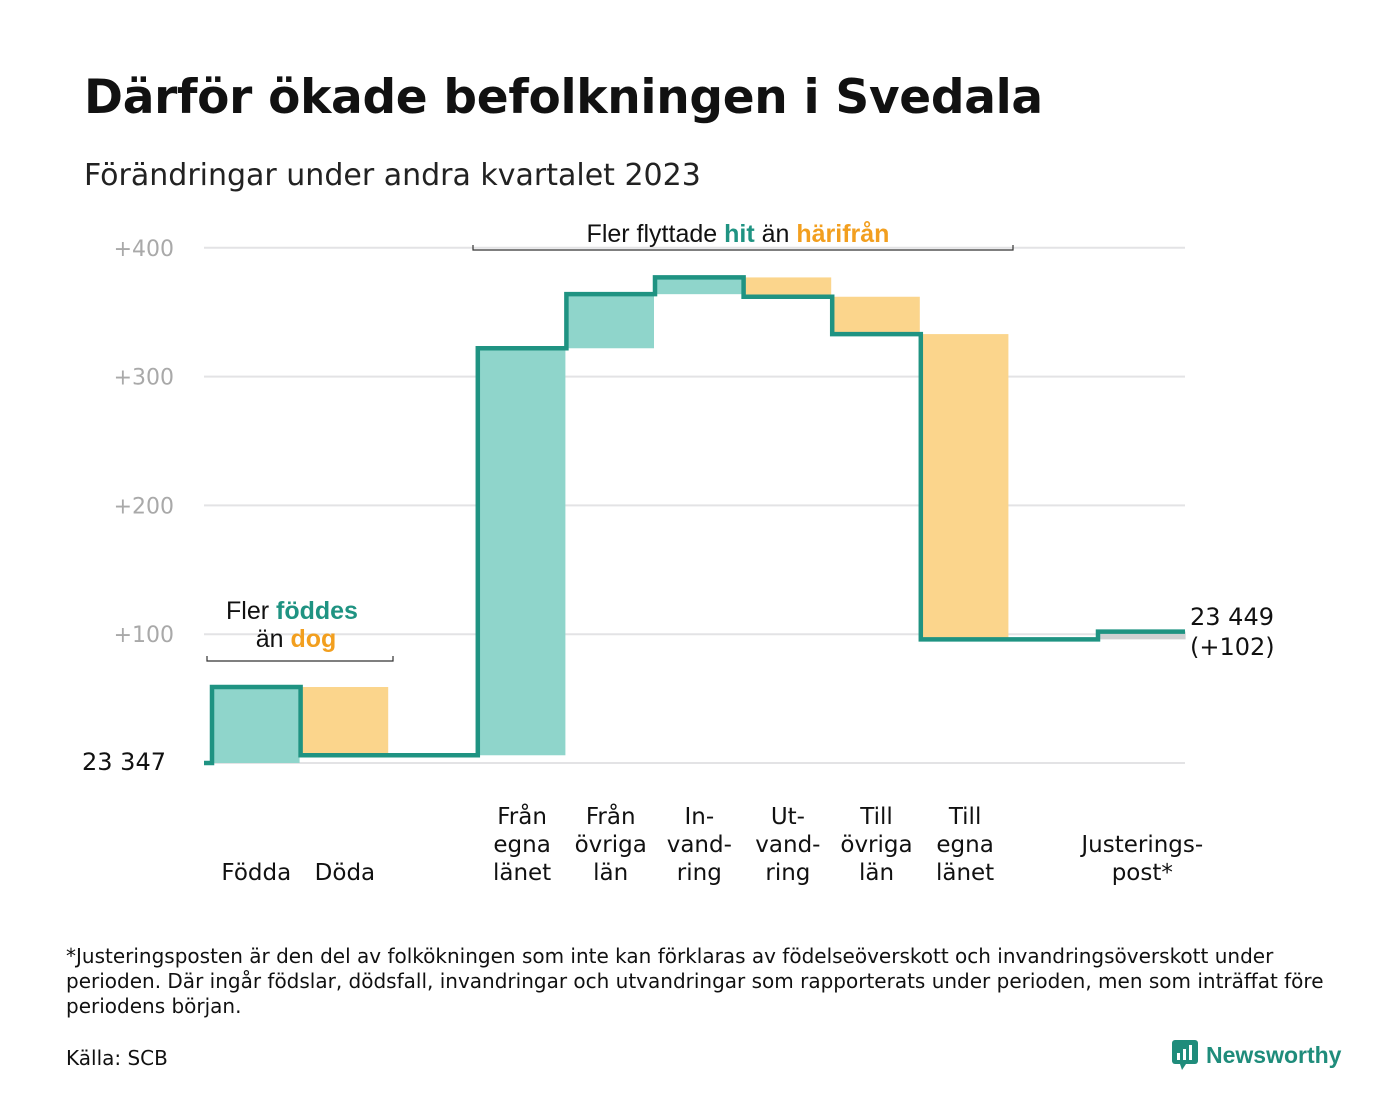 This screenshot has height=1120, width=1400. I want to click on category-label: Döda, so click(345, 873).